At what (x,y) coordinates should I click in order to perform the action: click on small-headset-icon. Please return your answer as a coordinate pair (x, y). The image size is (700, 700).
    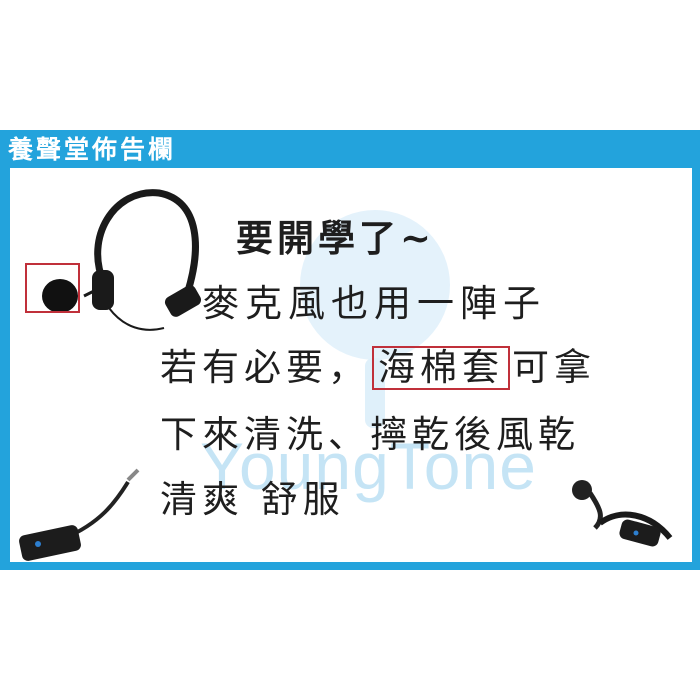
    Looking at the image, I should click on (622, 513).